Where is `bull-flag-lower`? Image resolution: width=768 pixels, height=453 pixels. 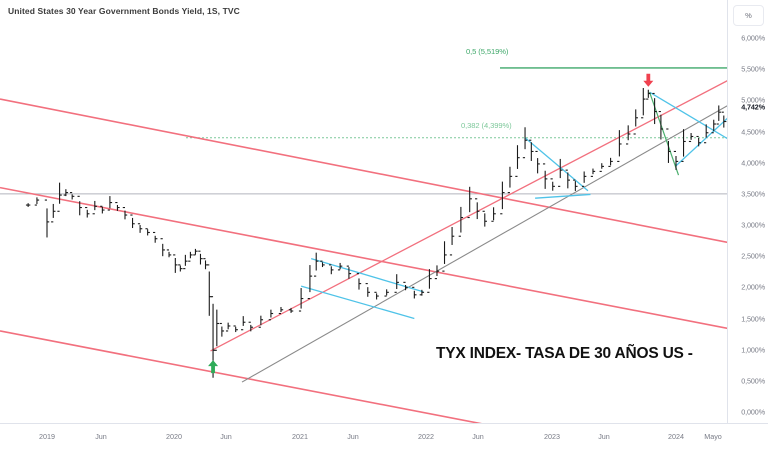 bull-flag-lower is located at coordinates (357, 302).